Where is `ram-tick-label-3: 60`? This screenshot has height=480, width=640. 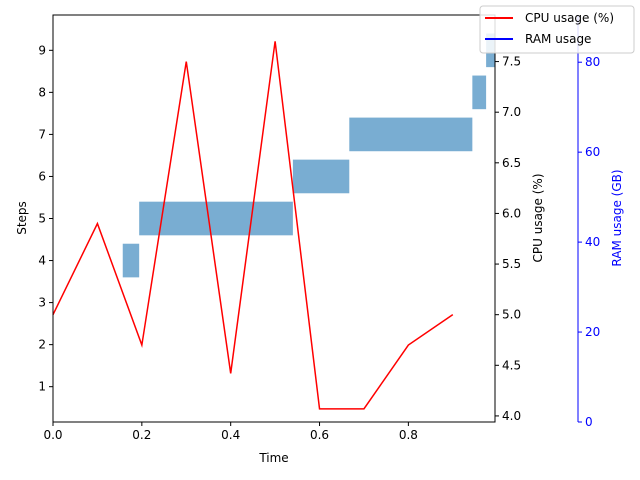 ram-tick-label-3: 60 is located at coordinates (592, 152).